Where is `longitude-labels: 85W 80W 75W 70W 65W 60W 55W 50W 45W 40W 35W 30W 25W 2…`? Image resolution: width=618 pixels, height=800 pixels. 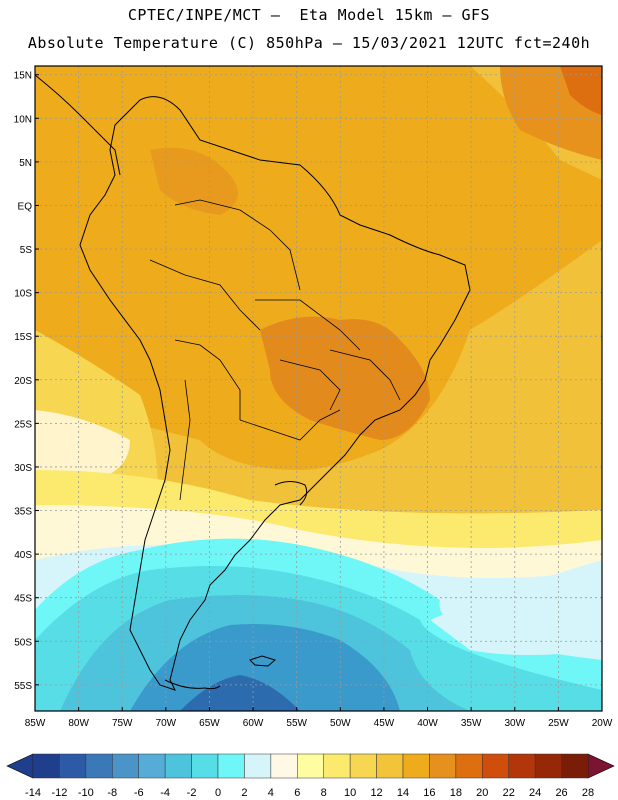 longitude-labels: 85W 80W 75W 70W 65W 60W 55W 50W 45W 40W 35W 30W 25W 2… is located at coordinates (319, 718).